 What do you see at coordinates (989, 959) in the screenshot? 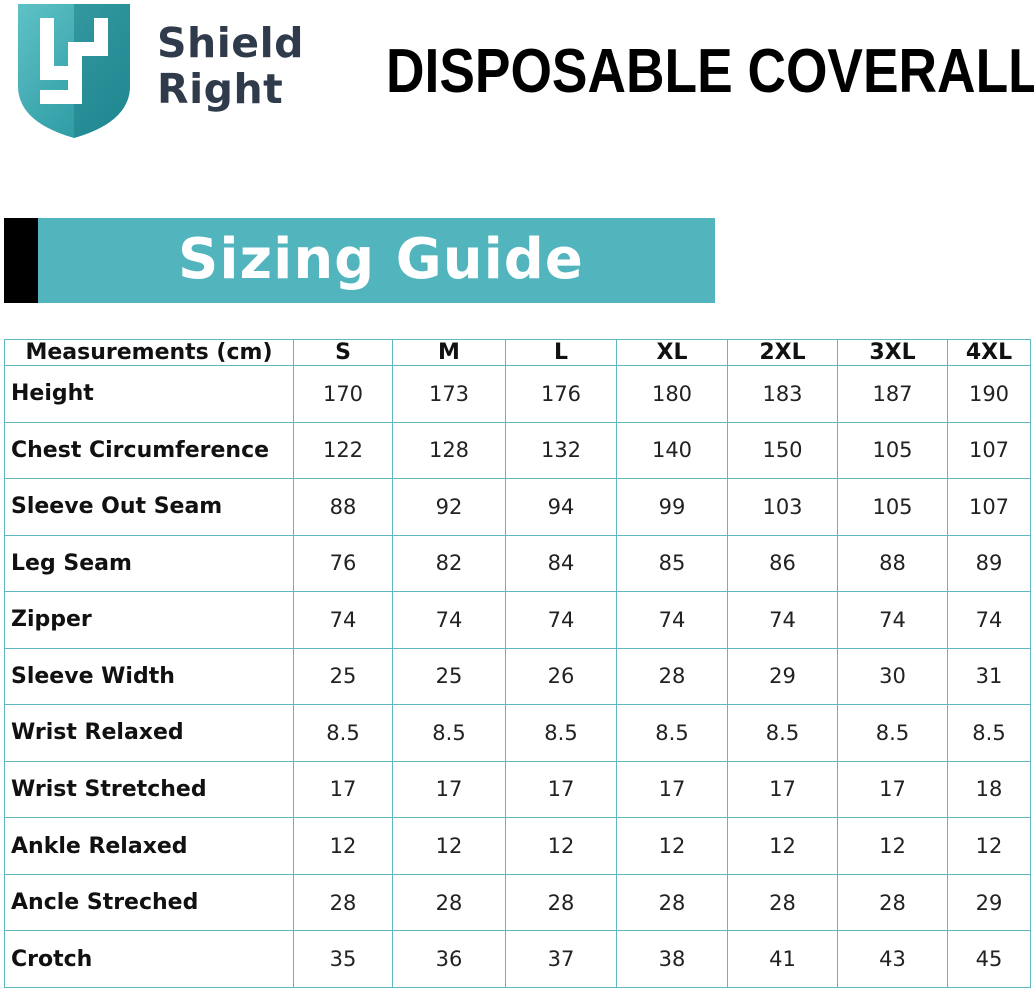
I see `size-value-cell: 45` at bounding box center [989, 959].